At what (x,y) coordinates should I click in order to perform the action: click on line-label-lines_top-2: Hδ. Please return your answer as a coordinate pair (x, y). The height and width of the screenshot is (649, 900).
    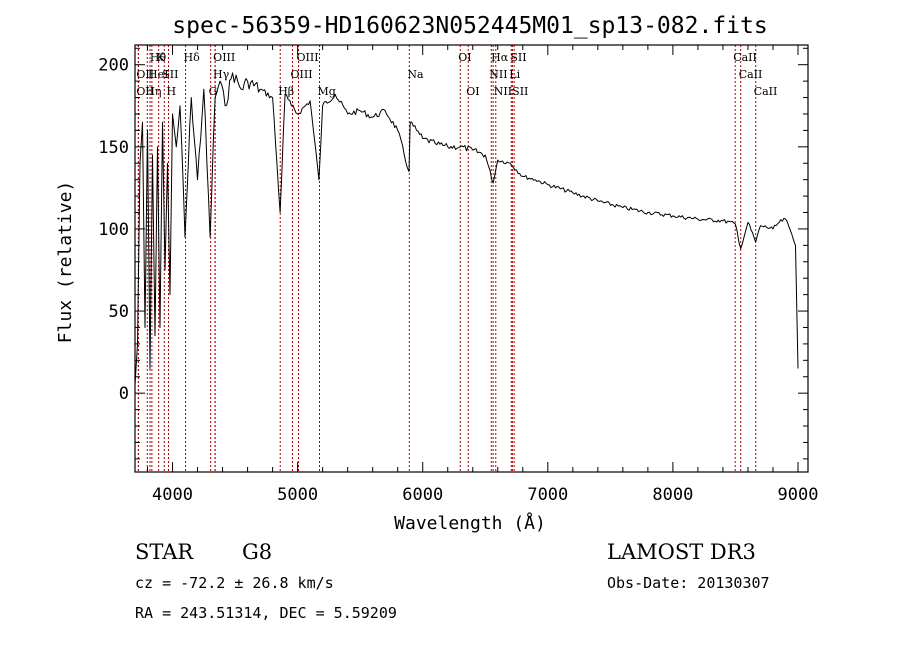
    Looking at the image, I should click on (192, 57).